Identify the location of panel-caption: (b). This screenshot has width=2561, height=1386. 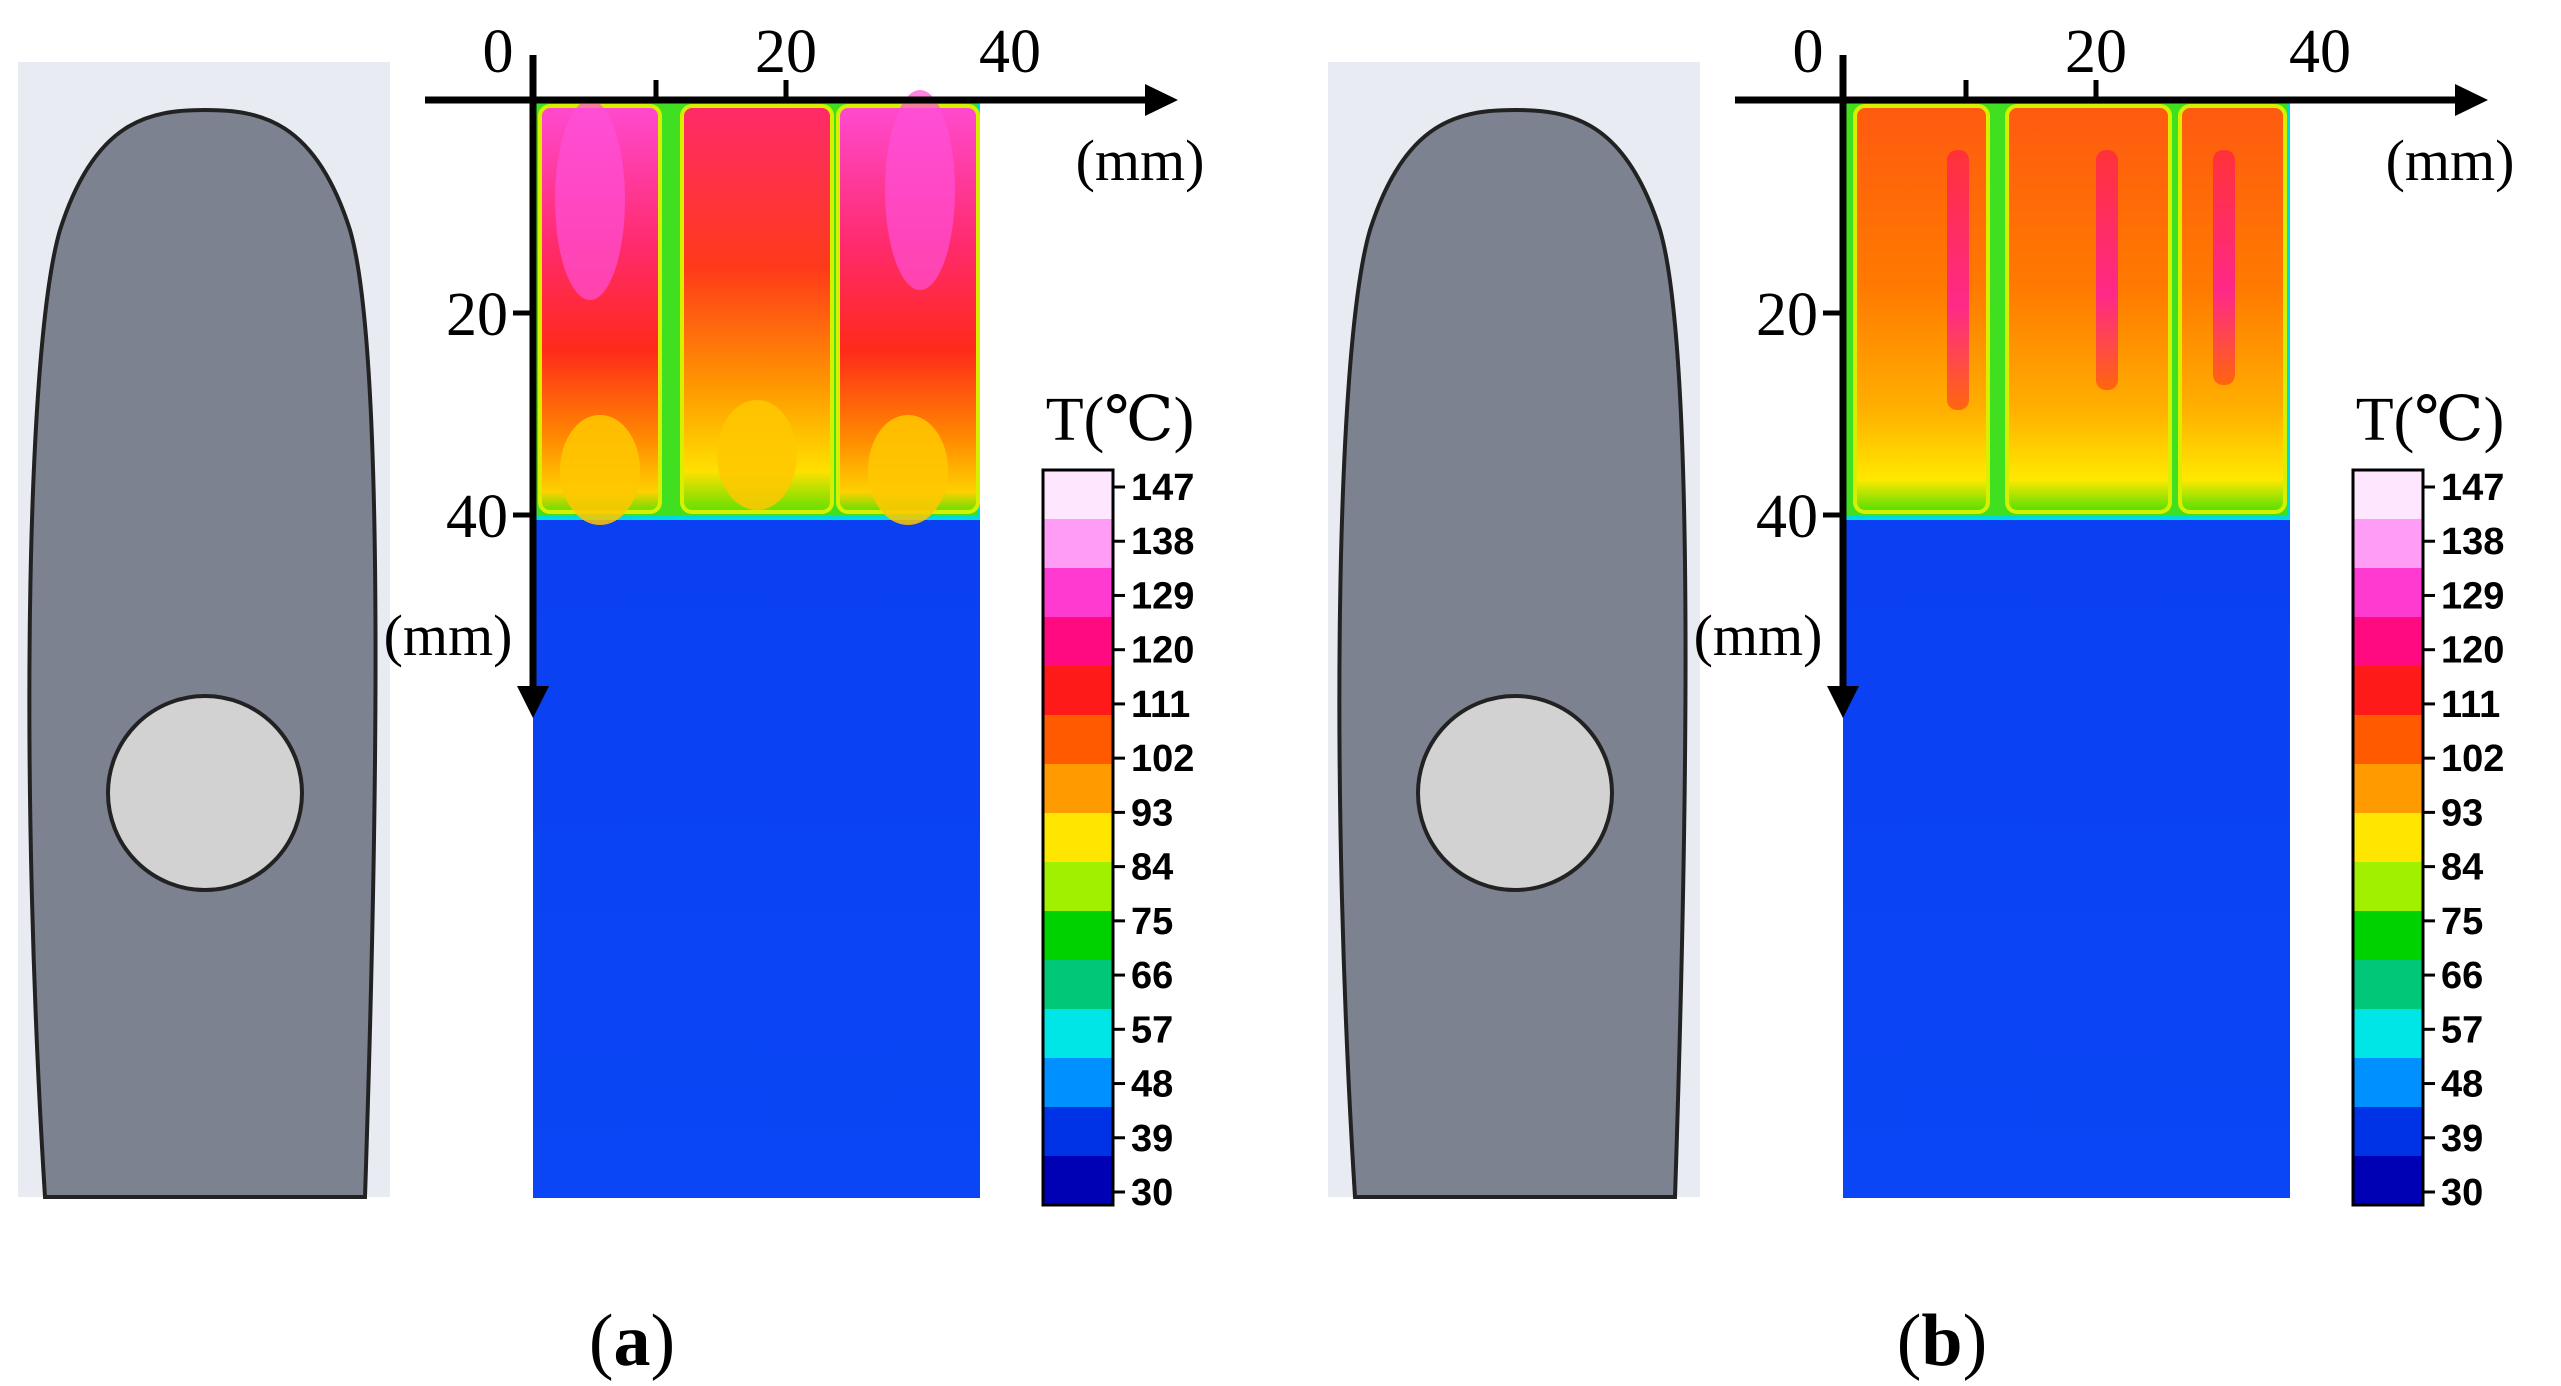
(1942, 1341).